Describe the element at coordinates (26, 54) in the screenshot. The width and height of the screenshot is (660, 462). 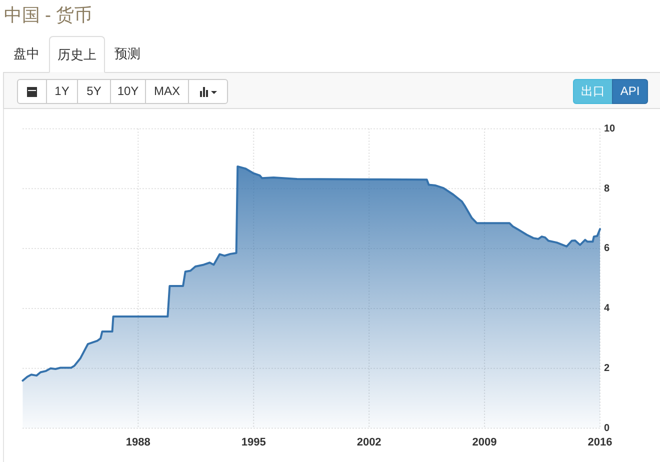
I see `text: 盘中` at that location.